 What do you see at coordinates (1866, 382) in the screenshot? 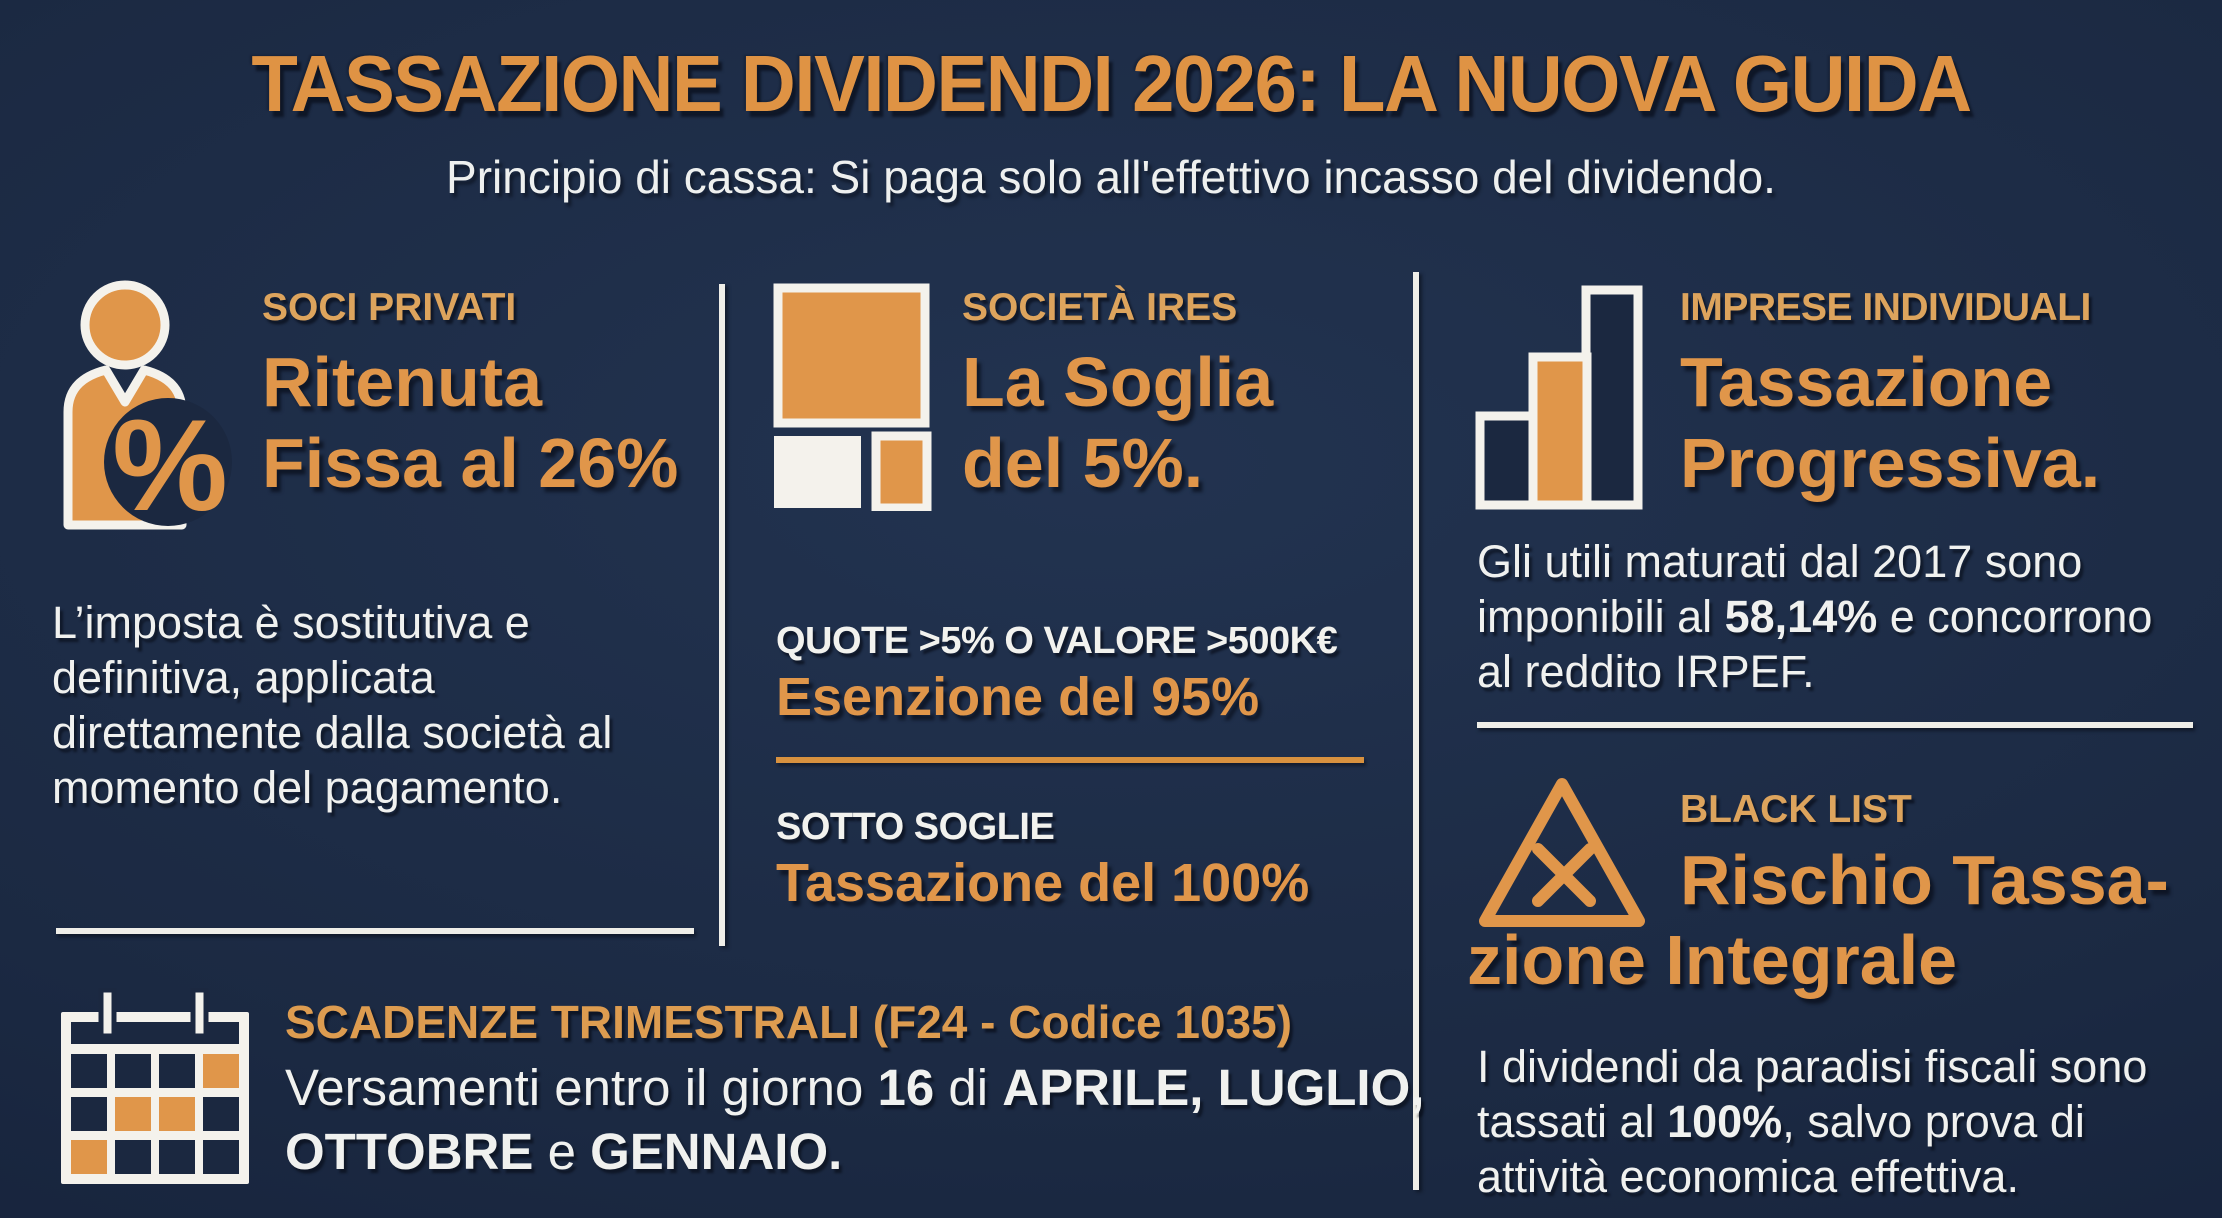
I see `heading-line-1: Tassazione` at bounding box center [1866, 382].